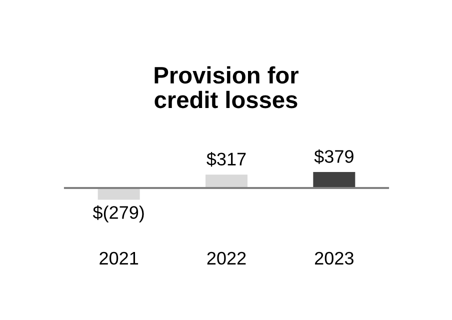 This screenshot has height=320, width=452. Describe the element at coordinates (118, 213) in the screenshot. I see `data-label: $(279)` at that location.